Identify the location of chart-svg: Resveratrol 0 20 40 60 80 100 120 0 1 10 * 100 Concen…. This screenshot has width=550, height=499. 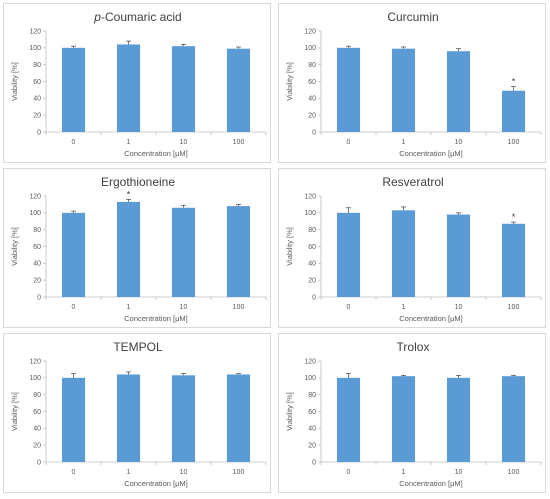
(413, 249).